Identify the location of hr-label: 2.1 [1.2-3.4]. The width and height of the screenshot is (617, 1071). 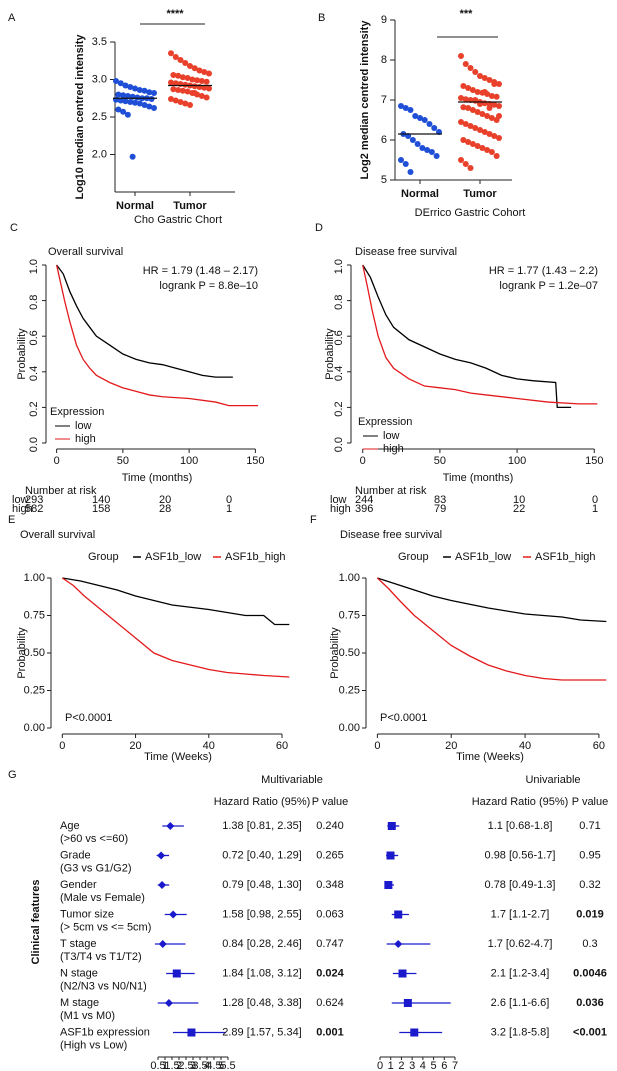
(520, 973).